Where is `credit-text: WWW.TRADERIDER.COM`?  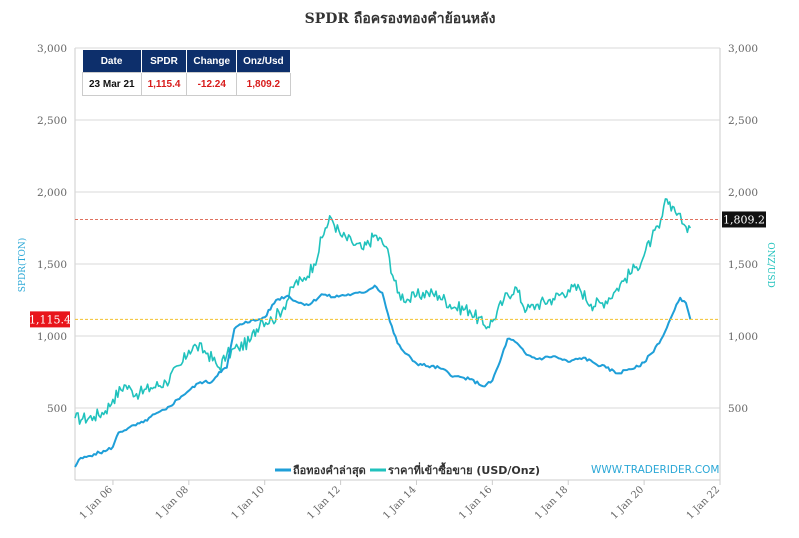 credit-text: WWW.TRADERIDER.COM is located at coordinates (655, 470).